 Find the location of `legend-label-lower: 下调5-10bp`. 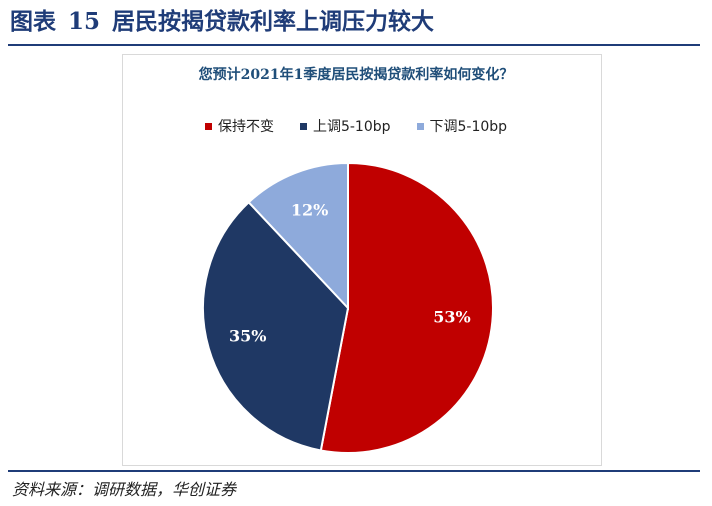

legend-label-lower: 下调5-10bp is located at coordinates (468, 127).